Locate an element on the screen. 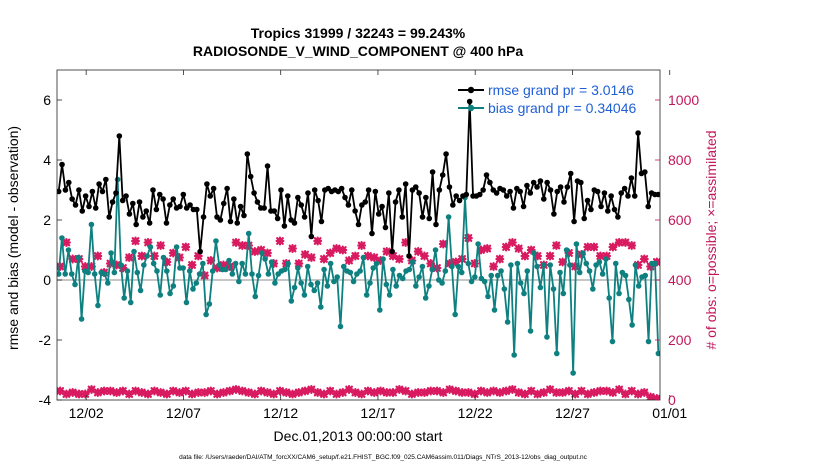  left-y-tick-label: 0 is located at coordinates (47, 280).